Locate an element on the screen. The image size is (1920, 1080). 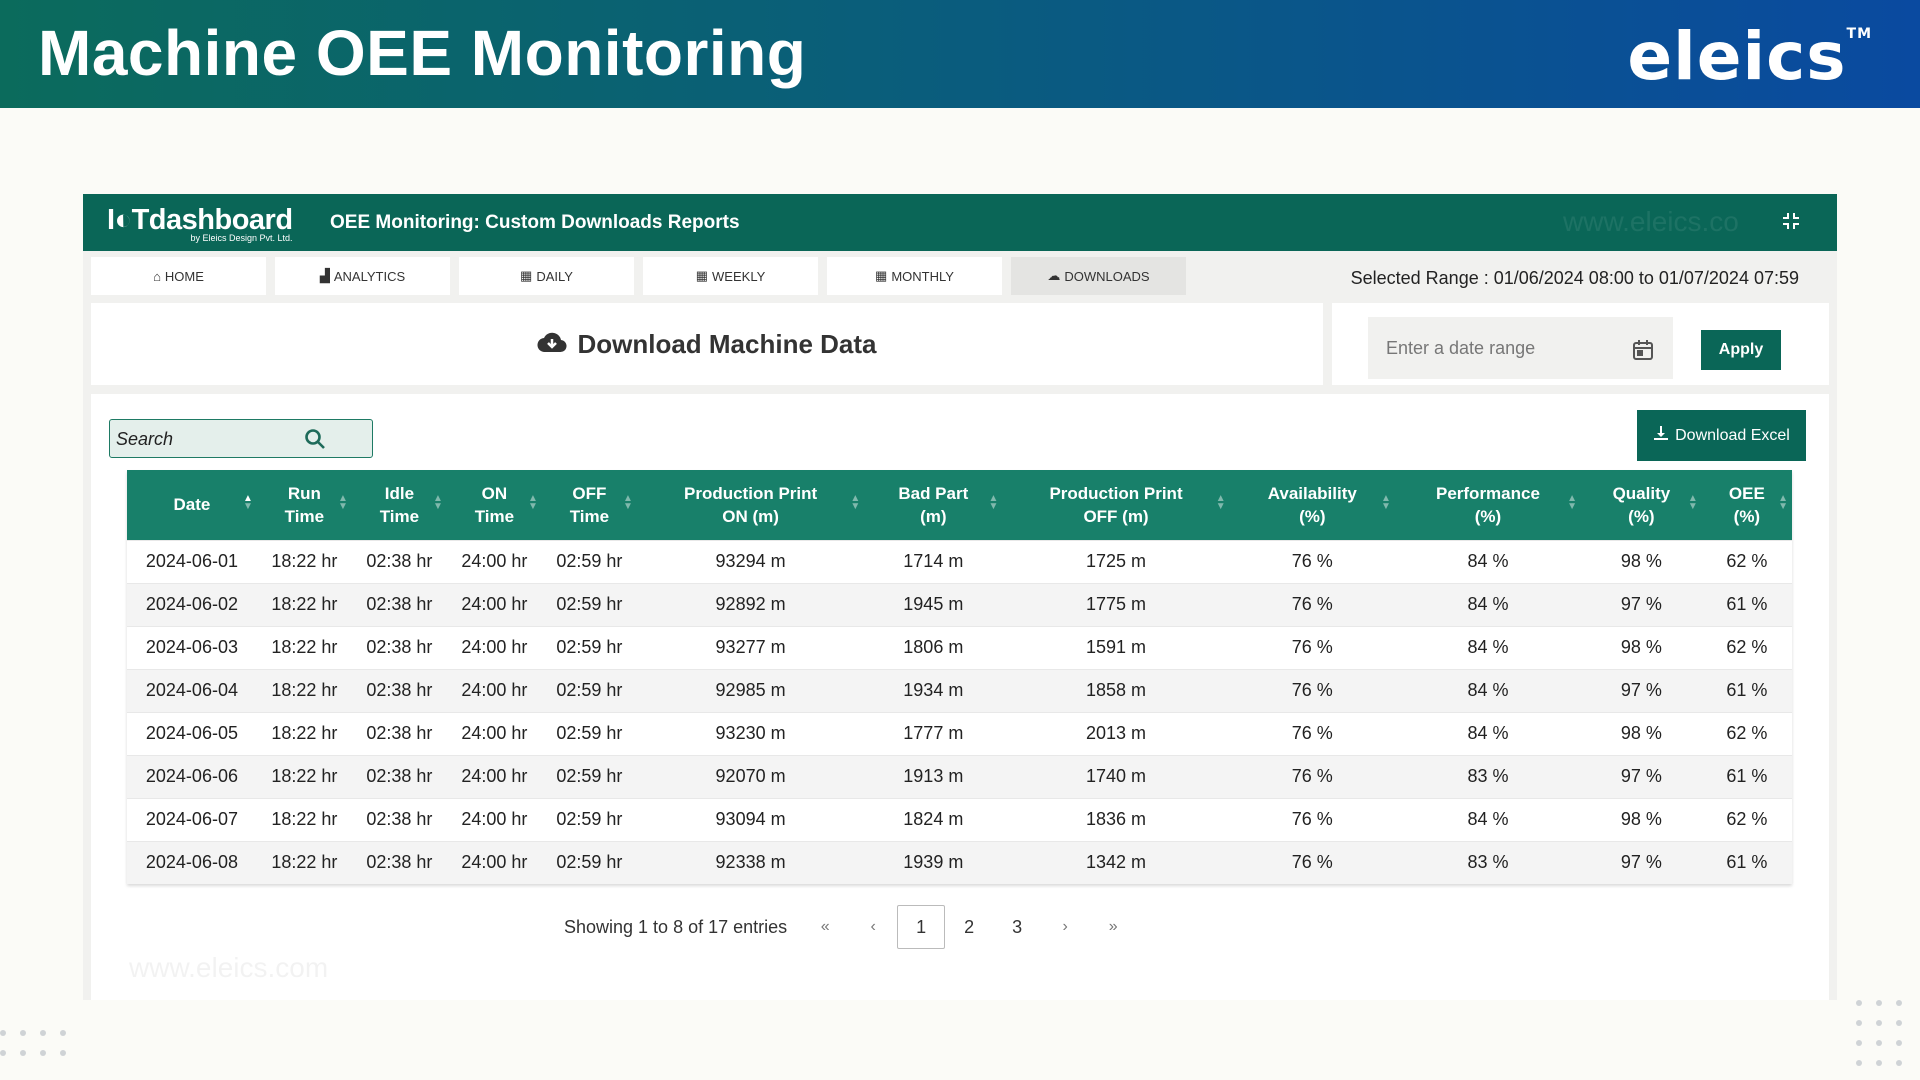
column-header: Run Time ▲ ▼ is located at coordinates (316, 504).